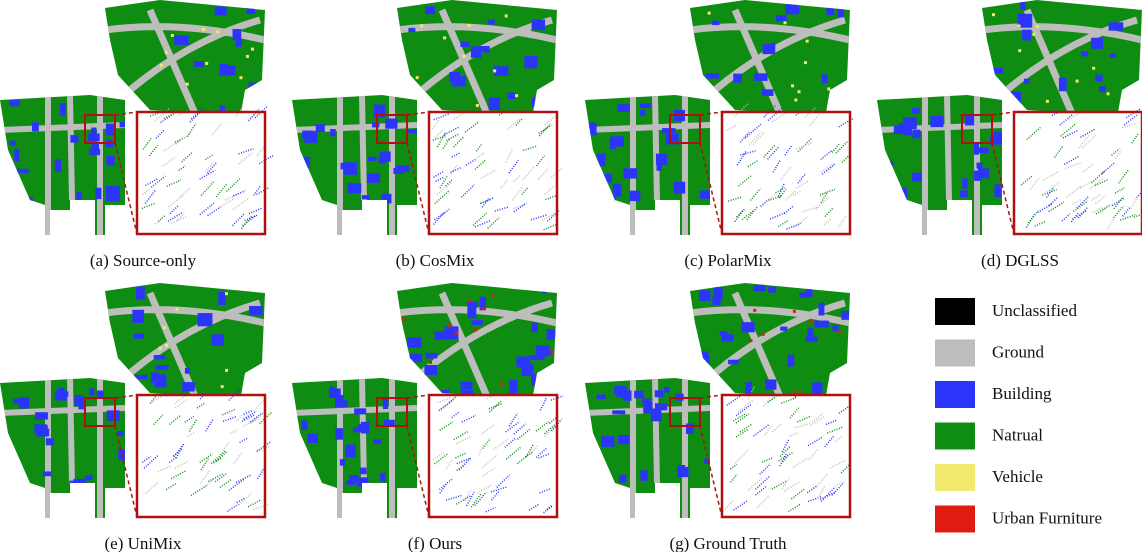 This screenshot has height=552, width=1142. I want to click on caption: (b) CosMix, so click(435, 260).